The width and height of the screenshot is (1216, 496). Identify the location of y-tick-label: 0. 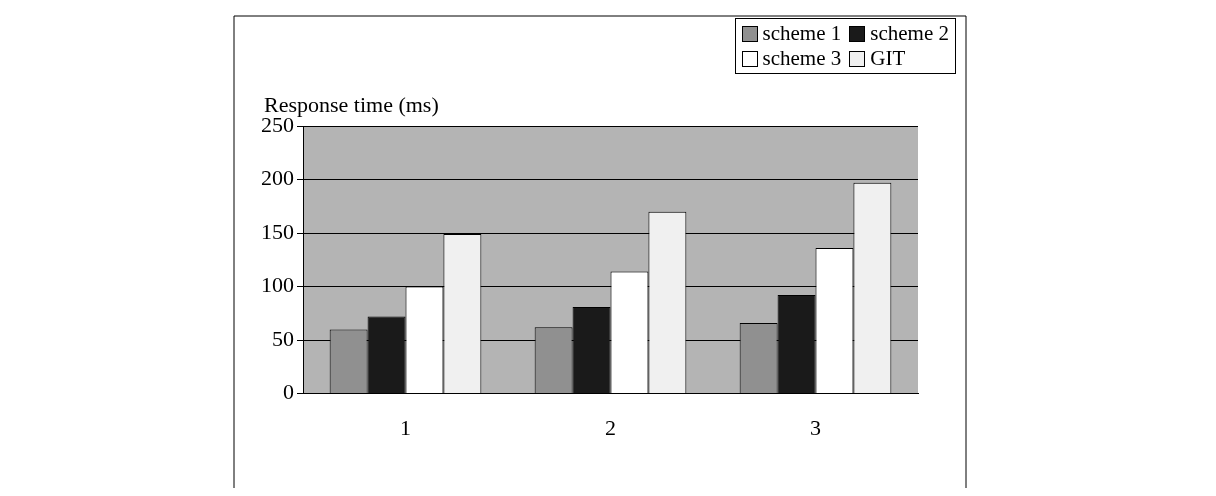
(288, 392).